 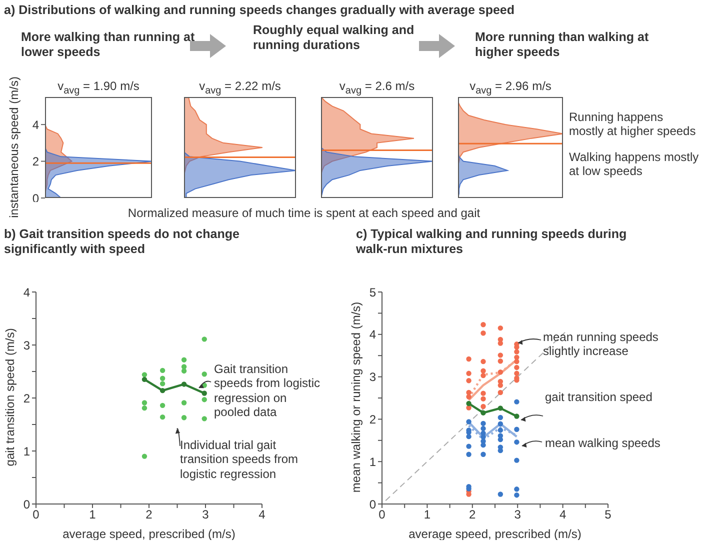 What do you see at coordinates (633, 124) in the screenshot?
I see `text: Running happens mostly at higher speeds` at bounding box center [633, 124].